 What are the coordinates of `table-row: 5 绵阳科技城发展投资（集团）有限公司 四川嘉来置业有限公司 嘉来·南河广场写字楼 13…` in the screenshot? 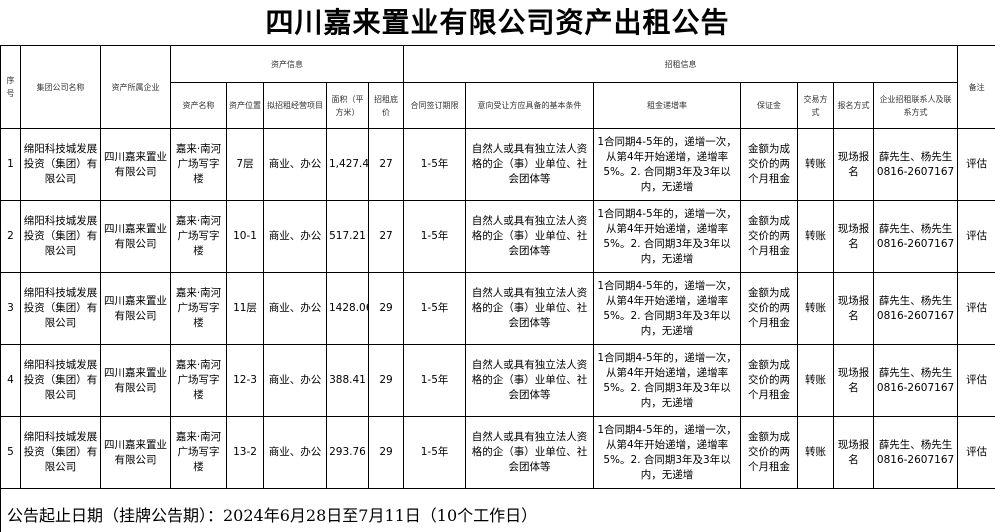 It's located at (497, 452).